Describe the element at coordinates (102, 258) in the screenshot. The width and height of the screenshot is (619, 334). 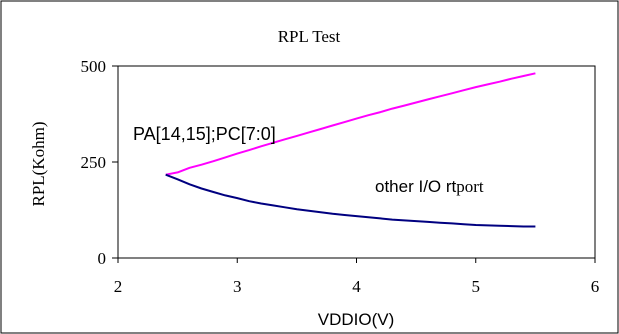
I see `y-tick-label: 0` at that location.